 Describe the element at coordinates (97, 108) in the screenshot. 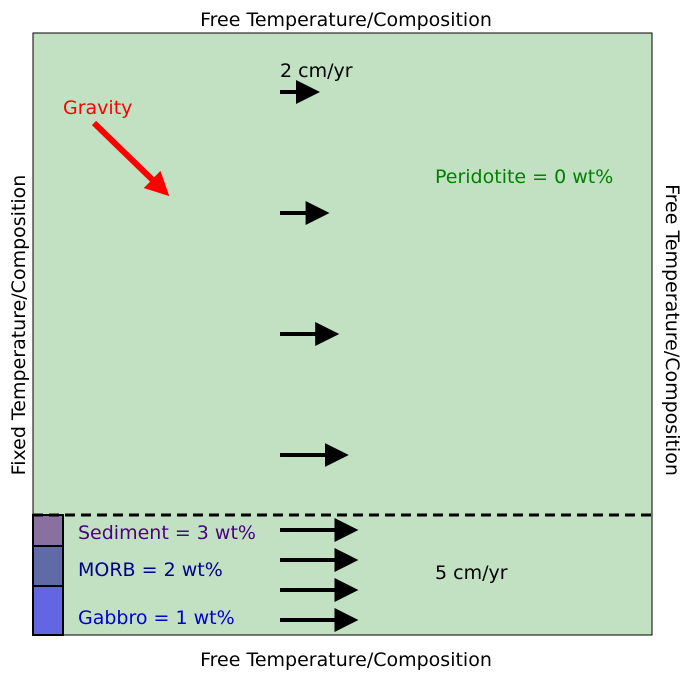

I see `gravity-label: Gravity` at that location.